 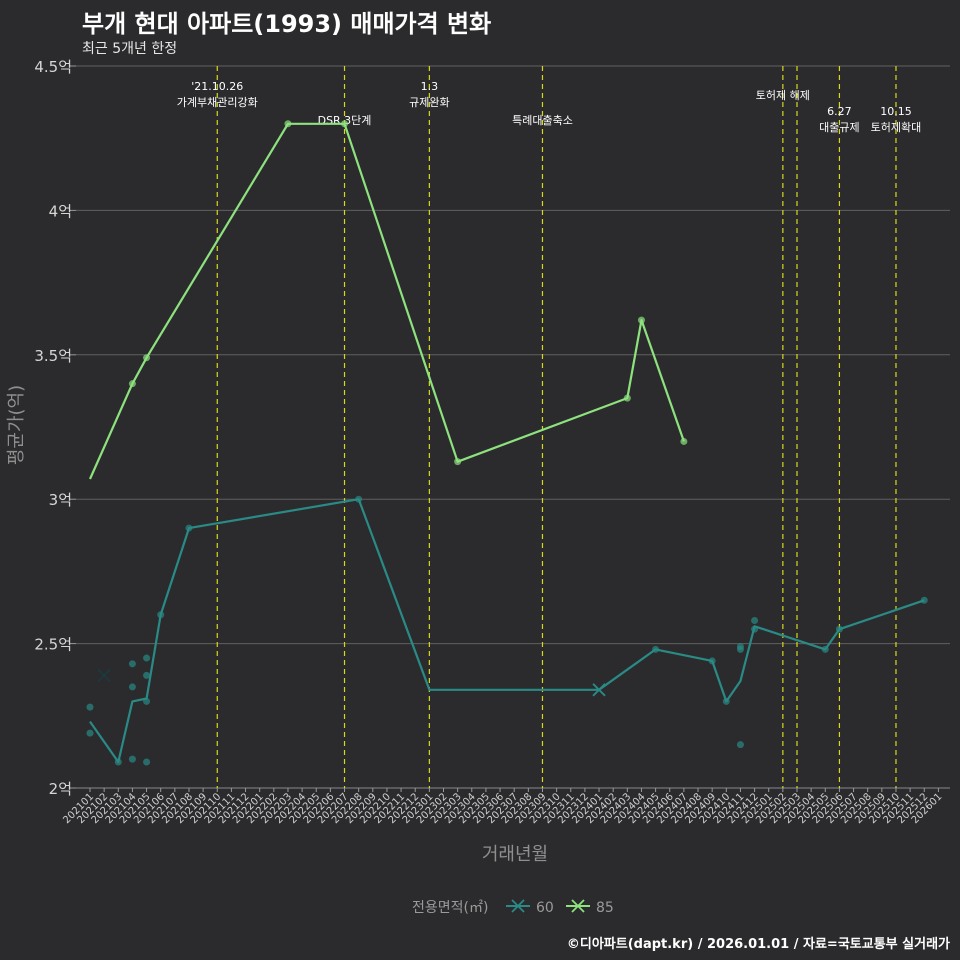 I want to click on event-label: 토허제 해제, so click(x=783, y=95).